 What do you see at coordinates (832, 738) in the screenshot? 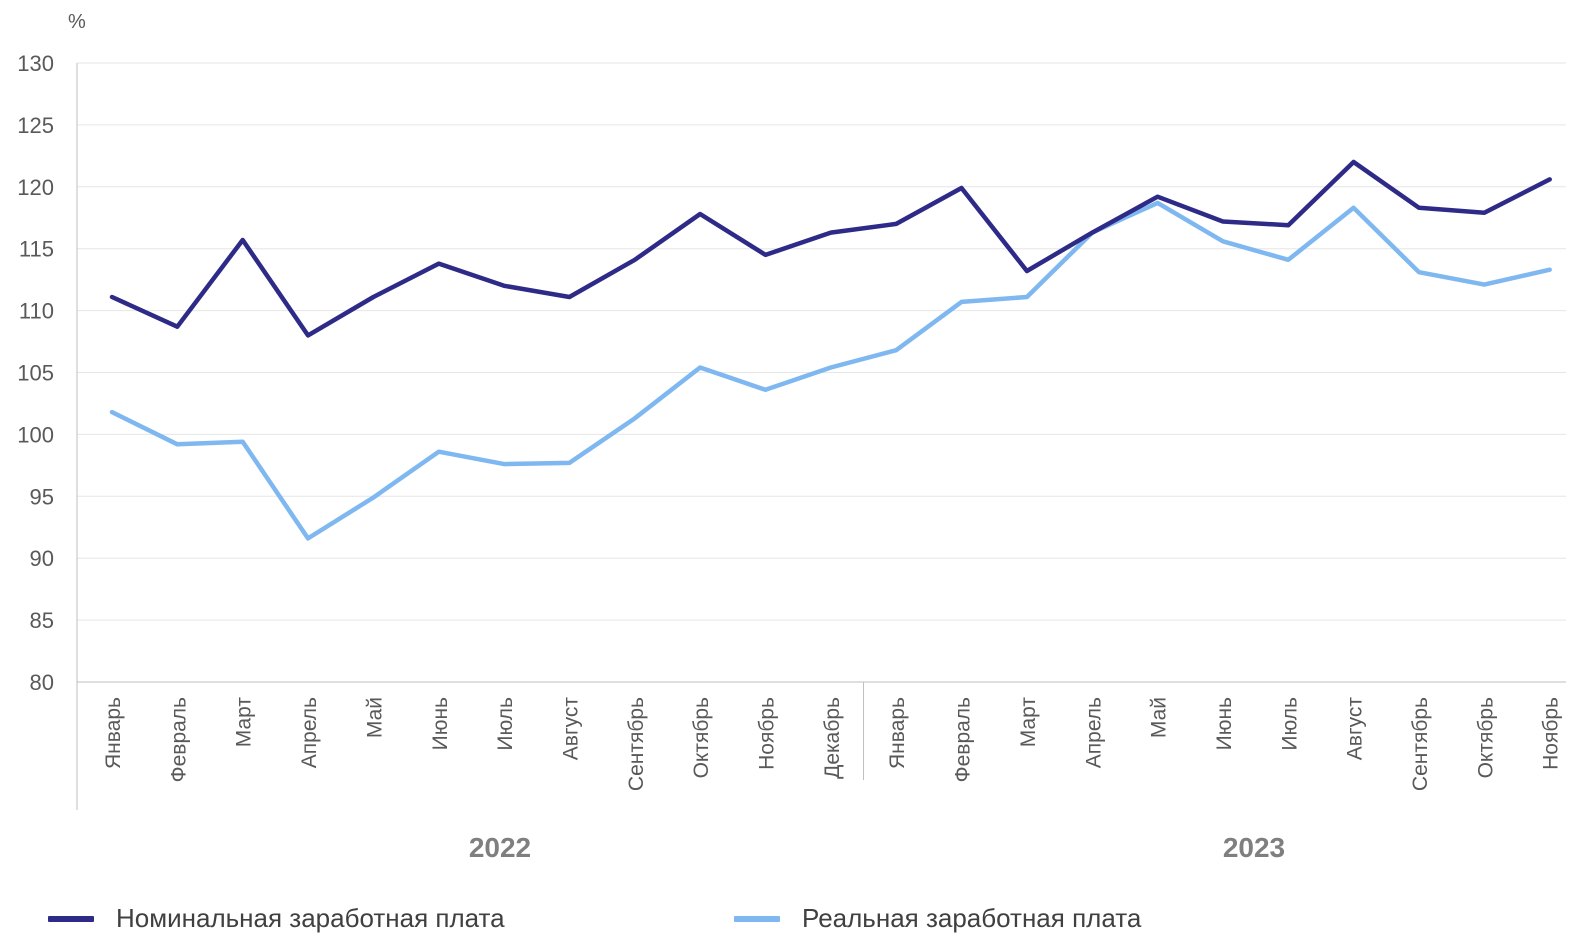
I see `x-category-label: Декабрь` at bounding box center [832, 738].